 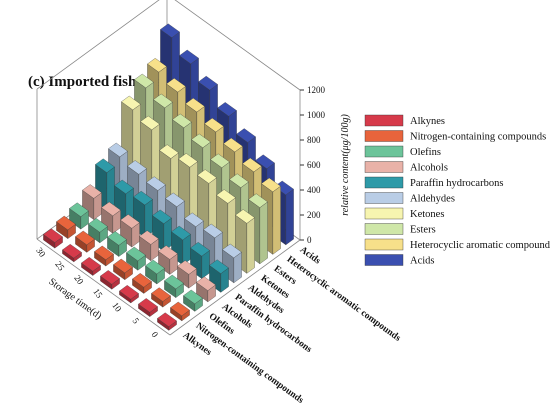 What do you see at coordinates (314, 215) in the screenshot?
I see `z-tick-label: 200` at bounding box center [314, 215].